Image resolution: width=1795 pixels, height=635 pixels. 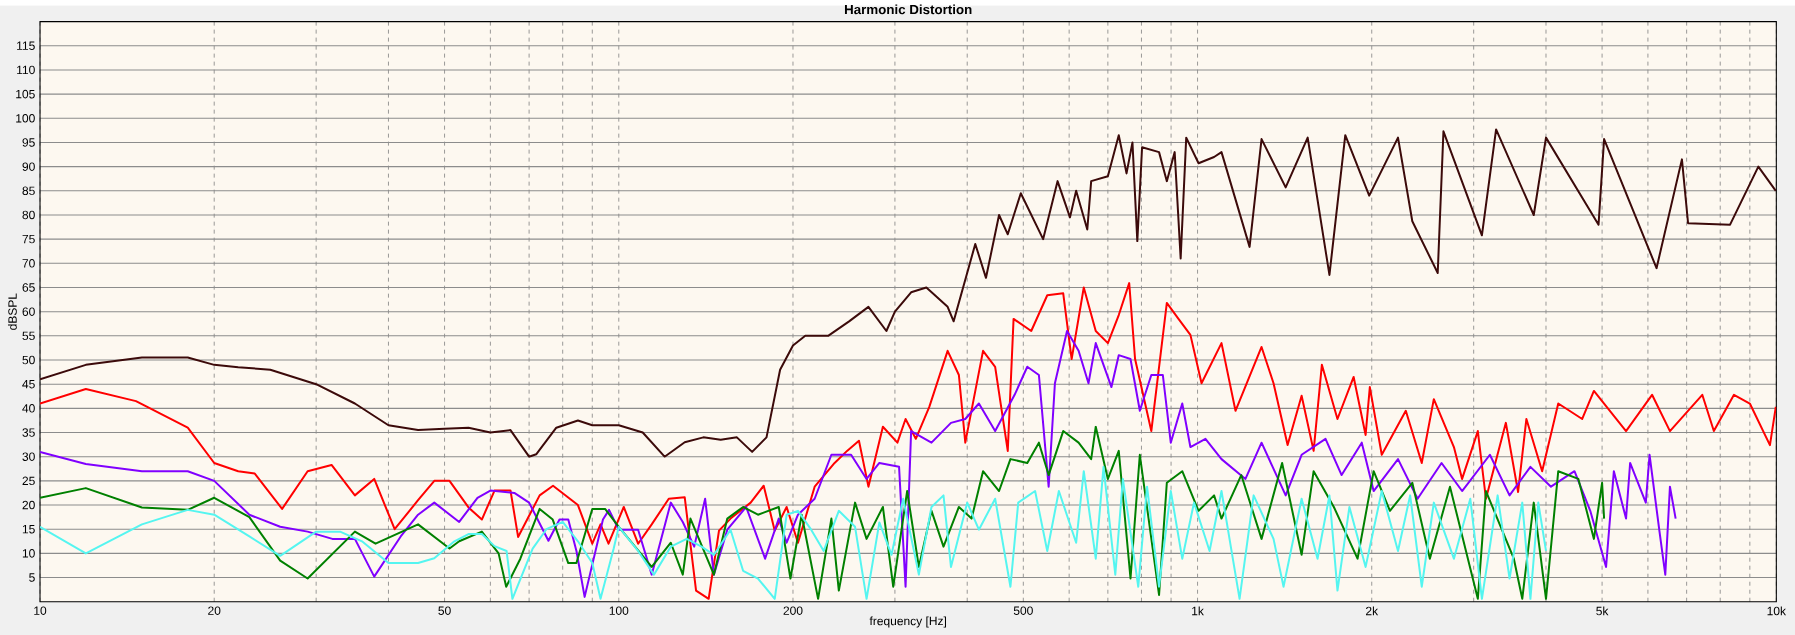 I want to click on x-tick-label: 10, so click(x=40, y=610).